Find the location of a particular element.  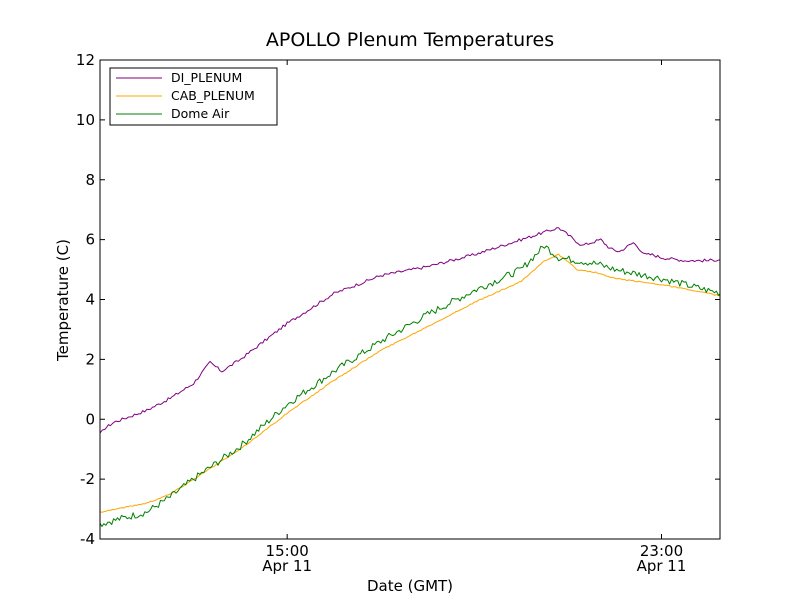

y-tick-label: 0 is located at coordinates (90, 419).